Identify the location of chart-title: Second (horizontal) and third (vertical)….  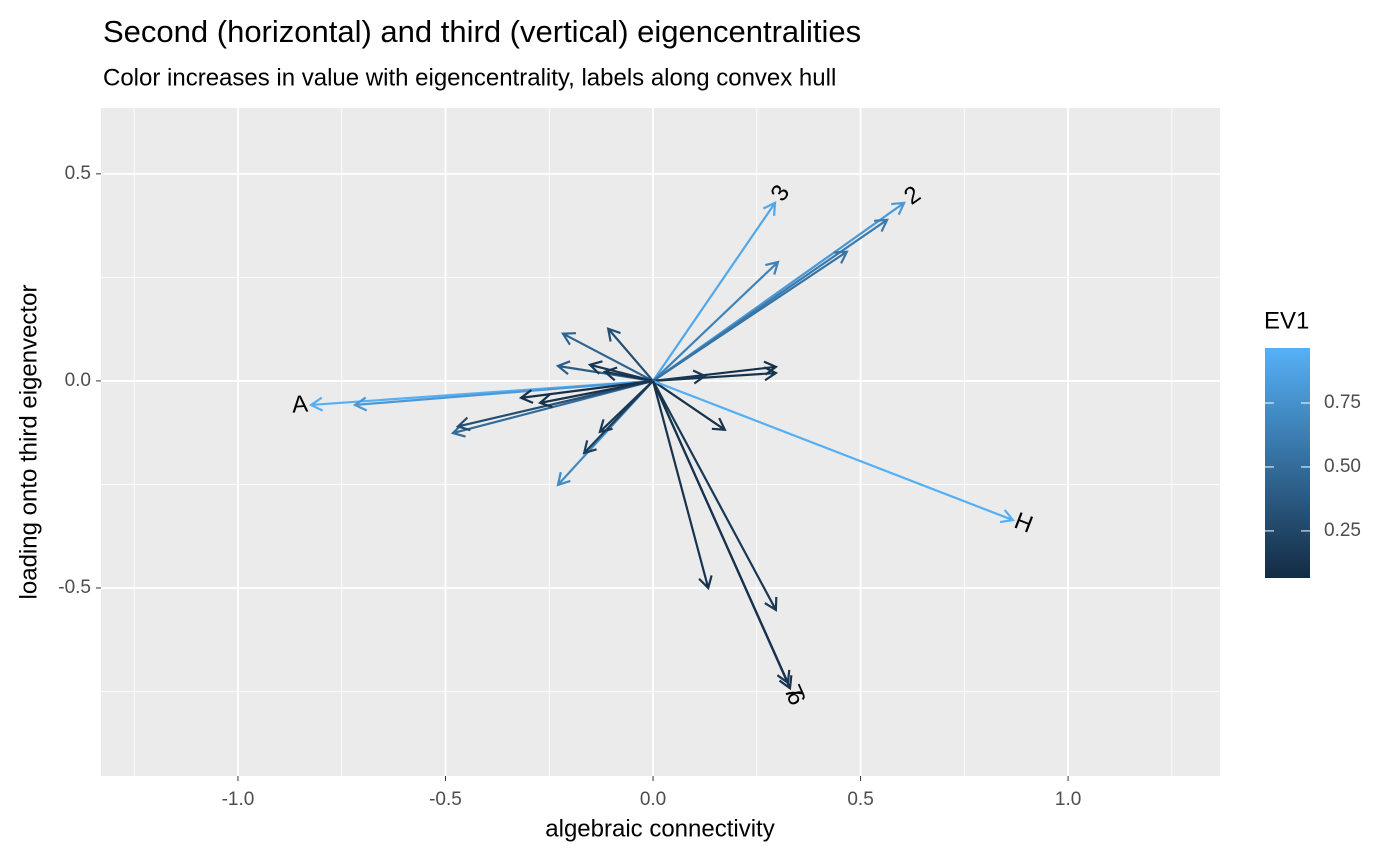
(482, 31).